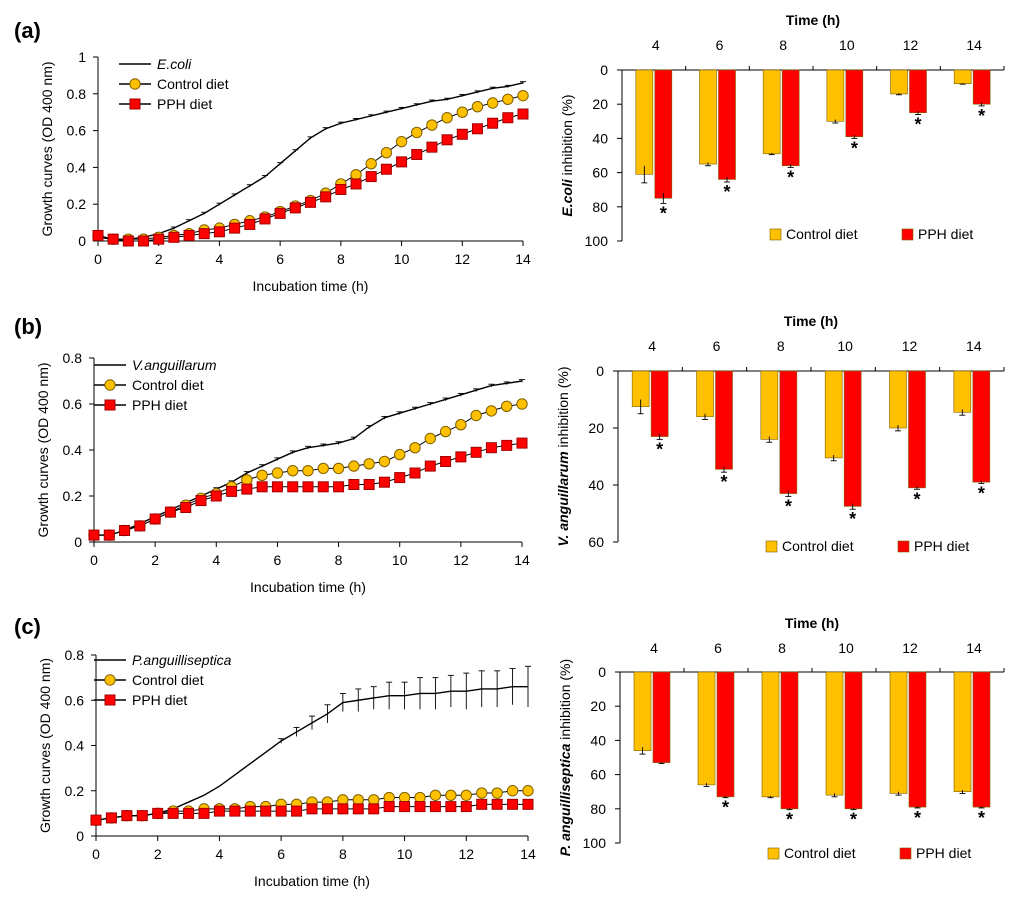  What do you see at coordinates (771, 546) in the screenshot?
I see `legend-swatch` at bounding box center [771, 546].